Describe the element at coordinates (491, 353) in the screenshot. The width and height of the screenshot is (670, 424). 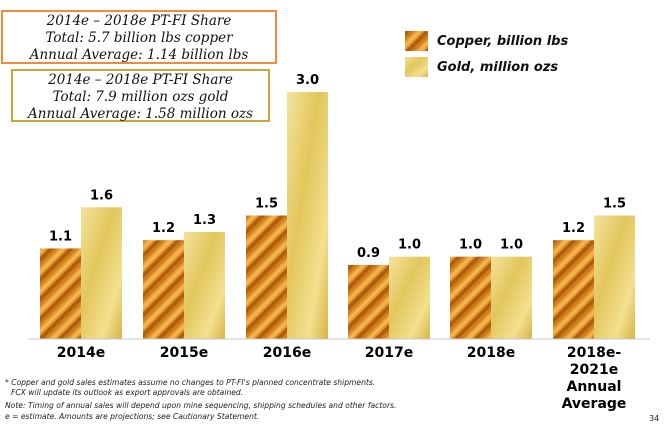
I see `category-label-4: 2018e` at that location.